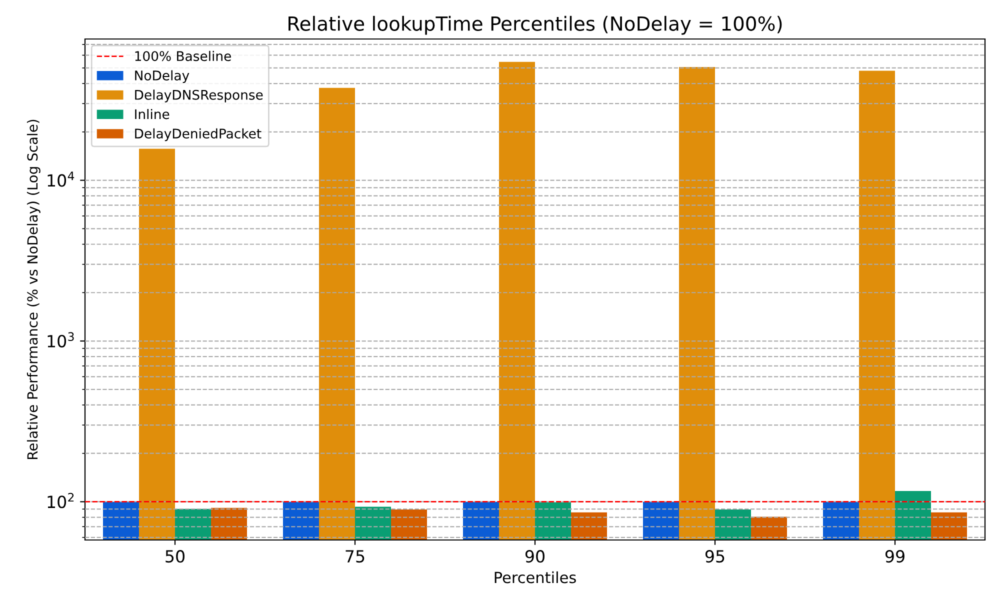 This screenshot has height=600, width=1000. I want to click on chart-title: Relative lookupTime Percentiles (NoDelay = 100%), so click(535, 25).